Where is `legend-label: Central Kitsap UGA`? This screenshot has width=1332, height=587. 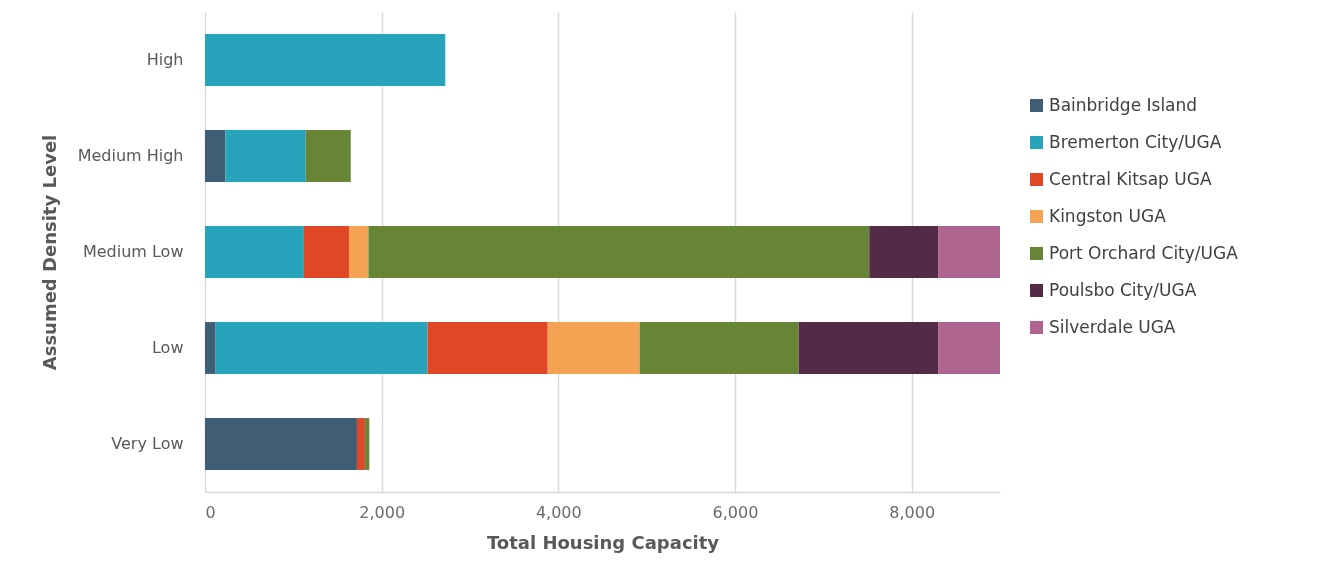
legend-label: Central Kitsap UGA is located at coordinates (1130, 178).